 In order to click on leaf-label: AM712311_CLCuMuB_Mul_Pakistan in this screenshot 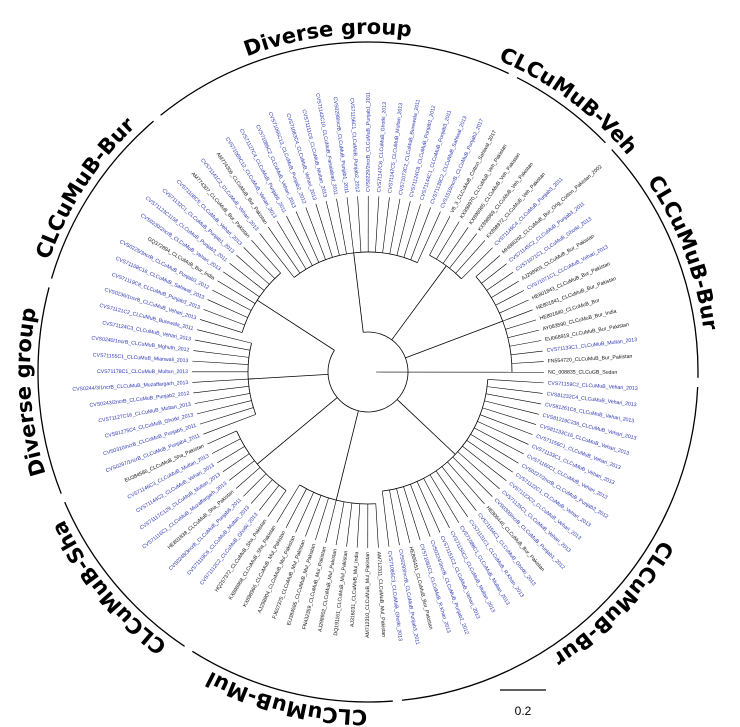, I will do `click(380, 595)`.